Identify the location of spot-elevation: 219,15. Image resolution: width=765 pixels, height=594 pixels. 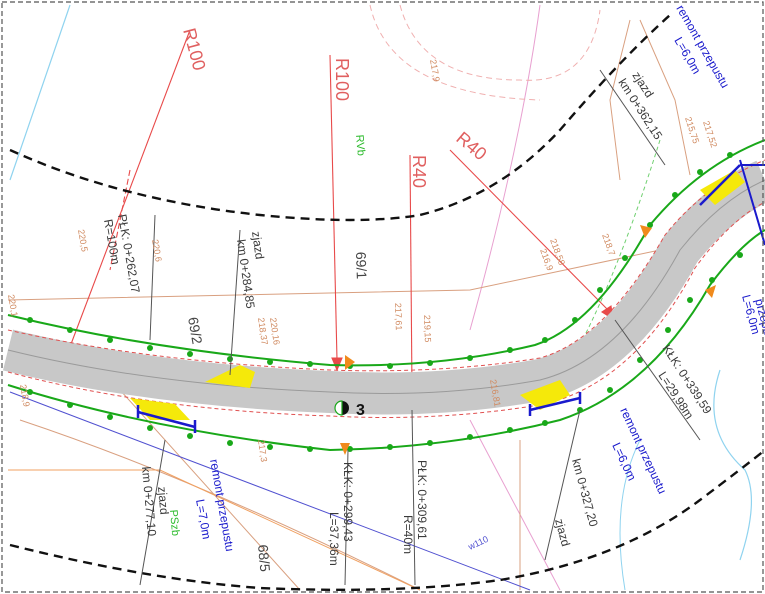
(427, 329).